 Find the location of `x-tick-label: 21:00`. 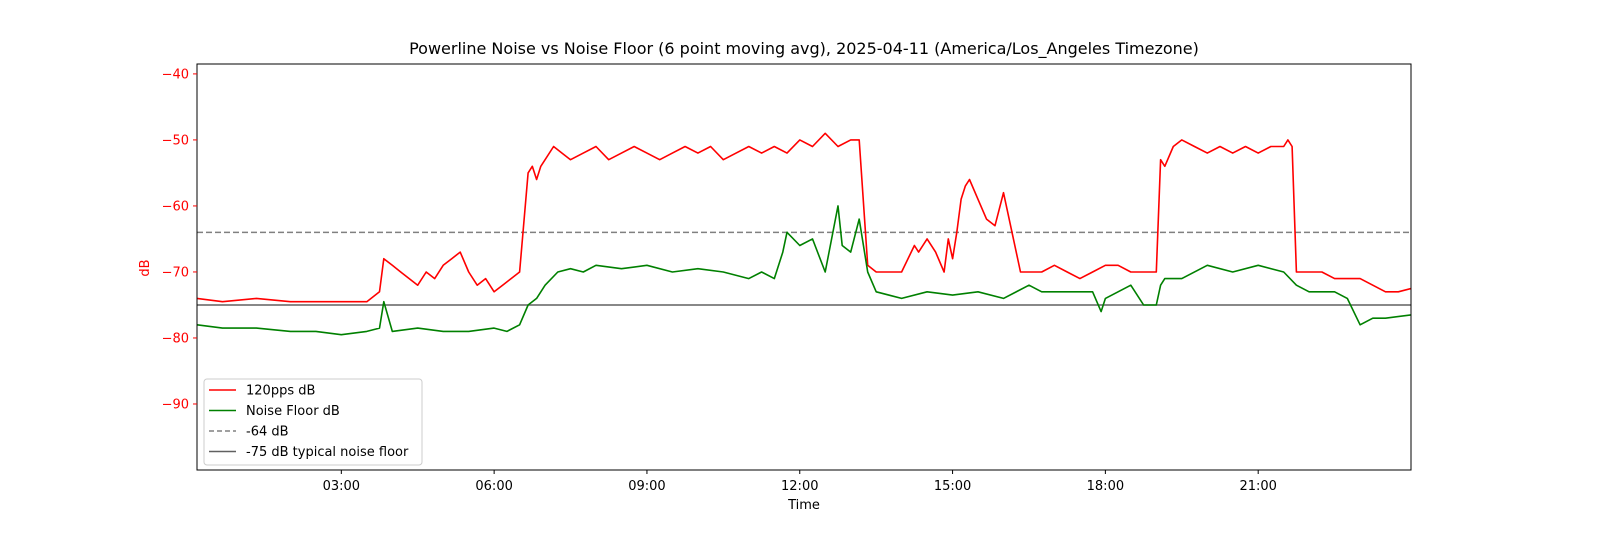

x-tick-label: 21:00 is located at coordinates (1257, 486).